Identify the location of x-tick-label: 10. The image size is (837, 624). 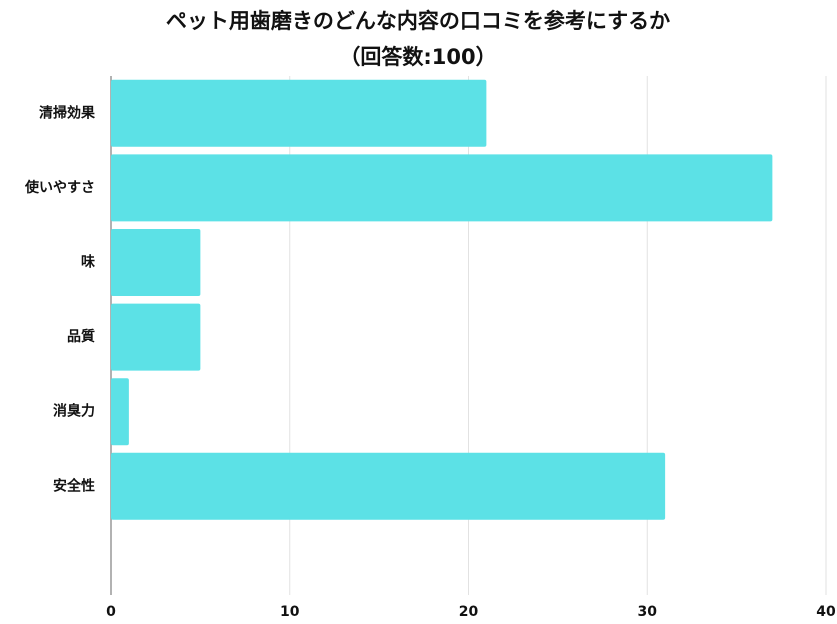
(290, 612).